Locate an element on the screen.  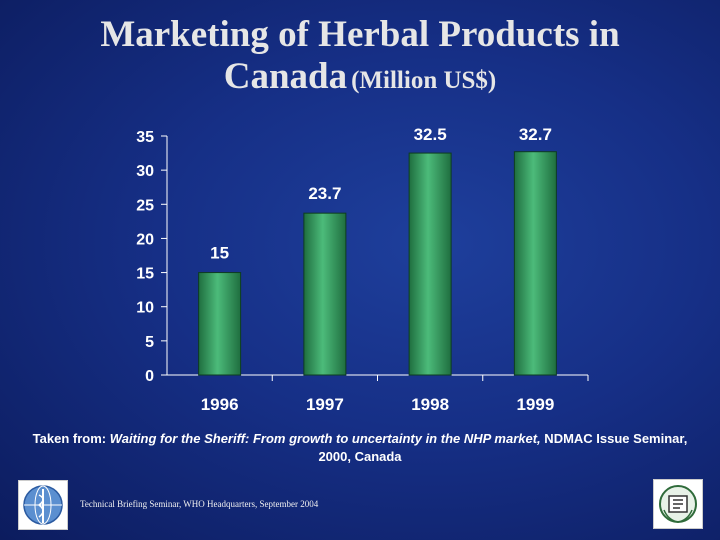
y-tick-label: 35 is located at coordinates (145, 137).